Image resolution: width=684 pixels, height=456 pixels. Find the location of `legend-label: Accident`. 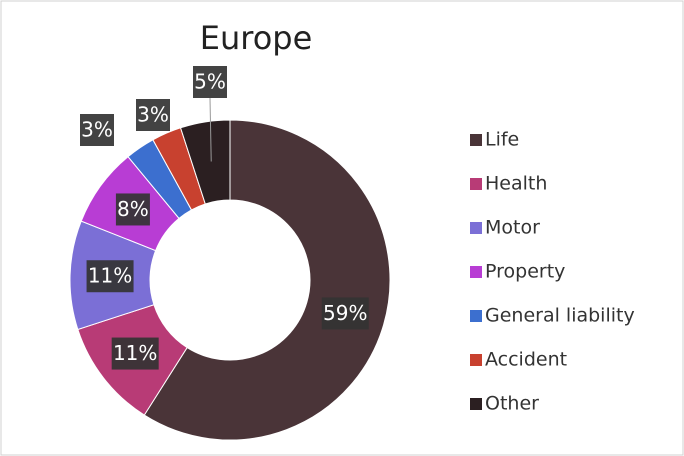

legend-label: Accident is located at coordinates (526, 360).